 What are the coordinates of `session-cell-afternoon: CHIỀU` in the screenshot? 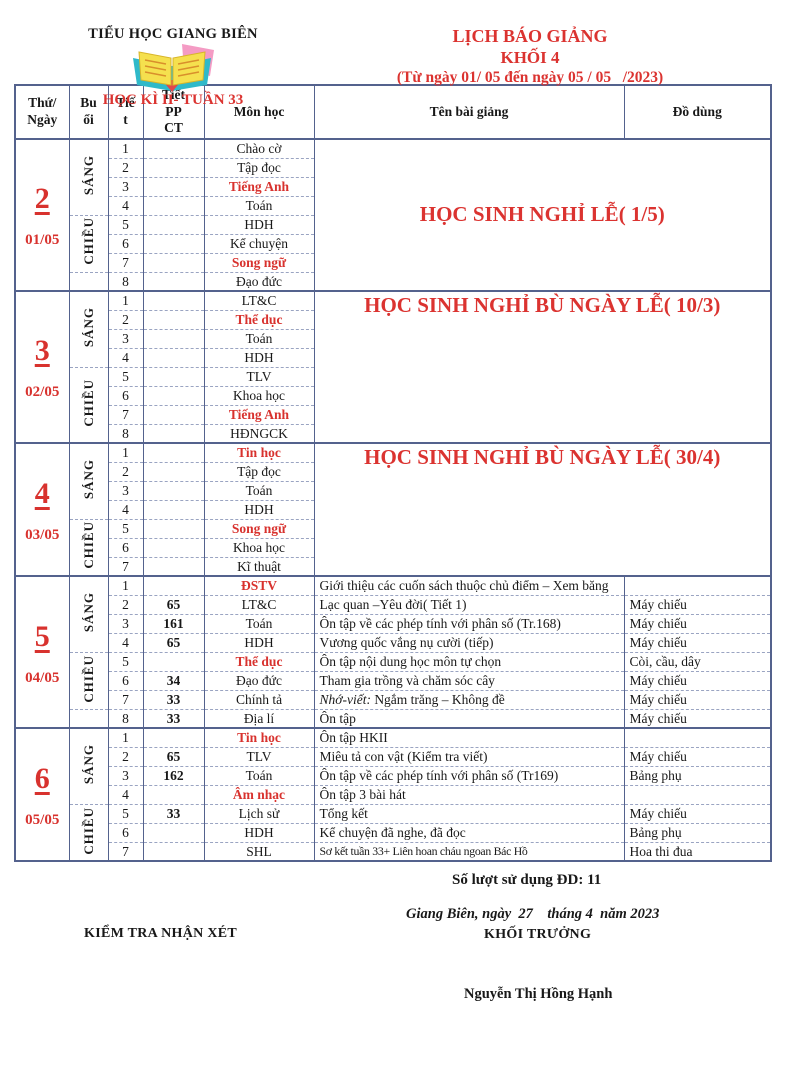 It's located at (88, 680).